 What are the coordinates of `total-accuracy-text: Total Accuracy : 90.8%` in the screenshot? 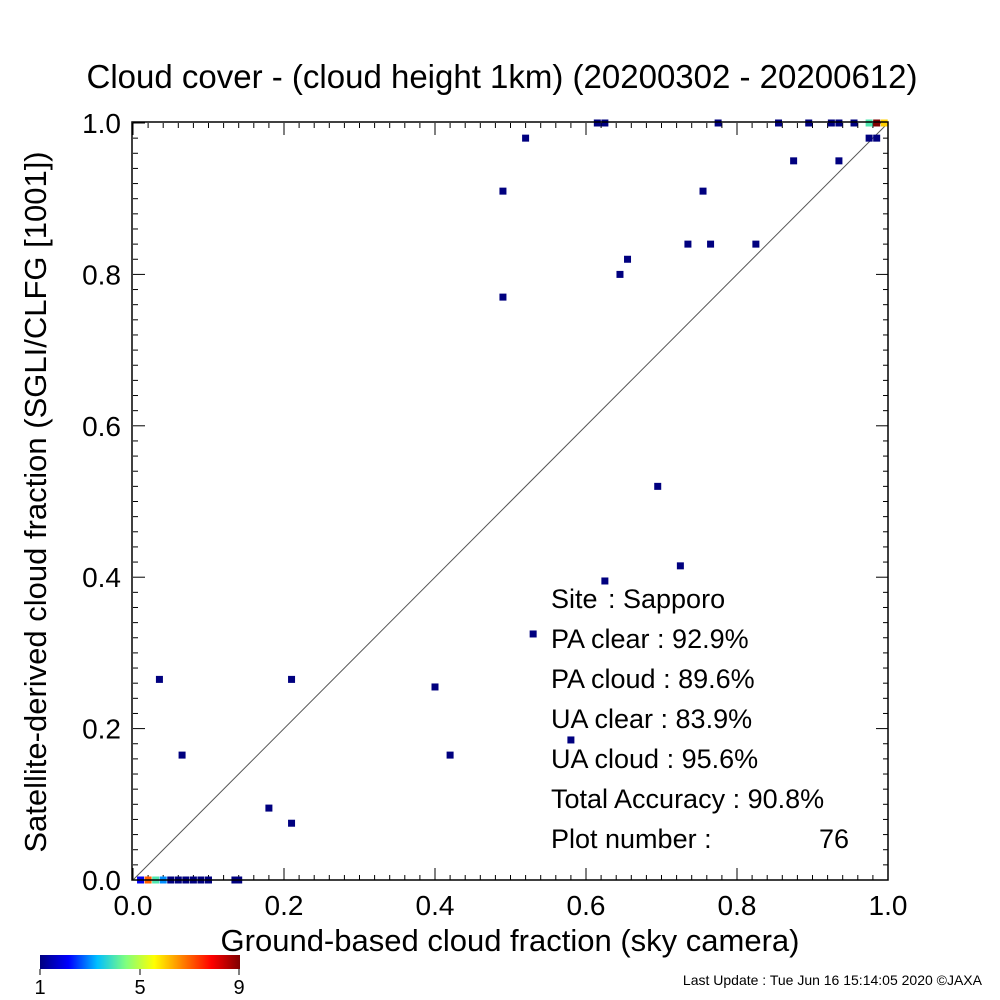 It's located at (687, 799).